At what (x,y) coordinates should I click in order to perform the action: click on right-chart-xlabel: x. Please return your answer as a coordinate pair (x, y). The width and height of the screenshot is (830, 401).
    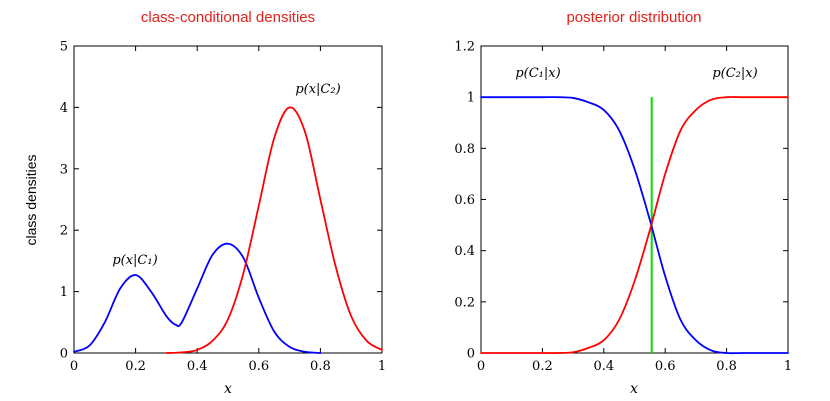
    Looking at the image, I should click on (634, 389).